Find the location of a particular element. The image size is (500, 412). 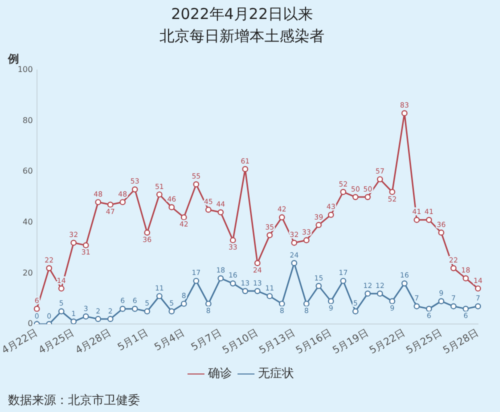

y-tick-label: 40 is located at coordinates (27, 222).